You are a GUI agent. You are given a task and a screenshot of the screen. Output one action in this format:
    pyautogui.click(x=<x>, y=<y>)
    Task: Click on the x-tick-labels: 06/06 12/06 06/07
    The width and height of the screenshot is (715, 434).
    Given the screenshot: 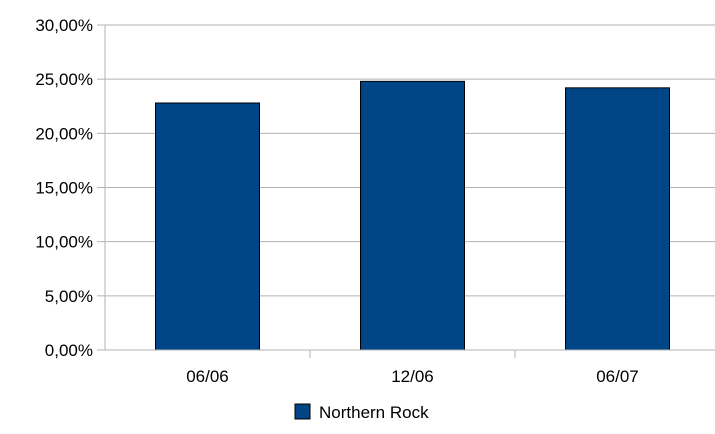 What is the action you would take?
    pyautogui.click(x=412, y=376)
    